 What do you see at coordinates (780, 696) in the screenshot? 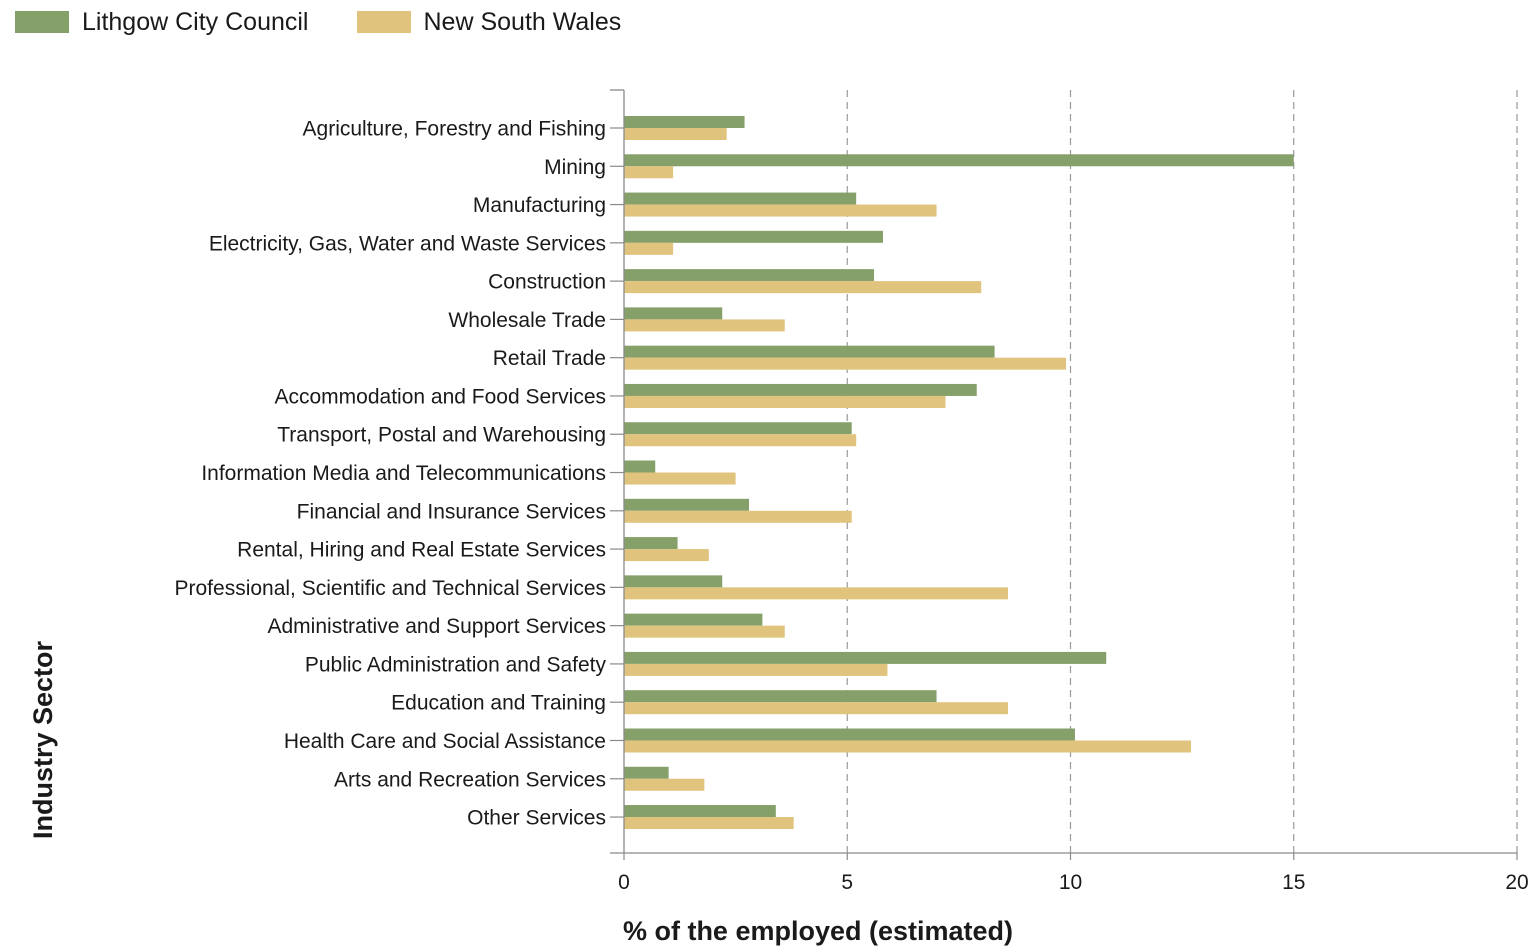
I see `bar-lithgow-city-council-education-and-training` at bounding box center [780, 696].